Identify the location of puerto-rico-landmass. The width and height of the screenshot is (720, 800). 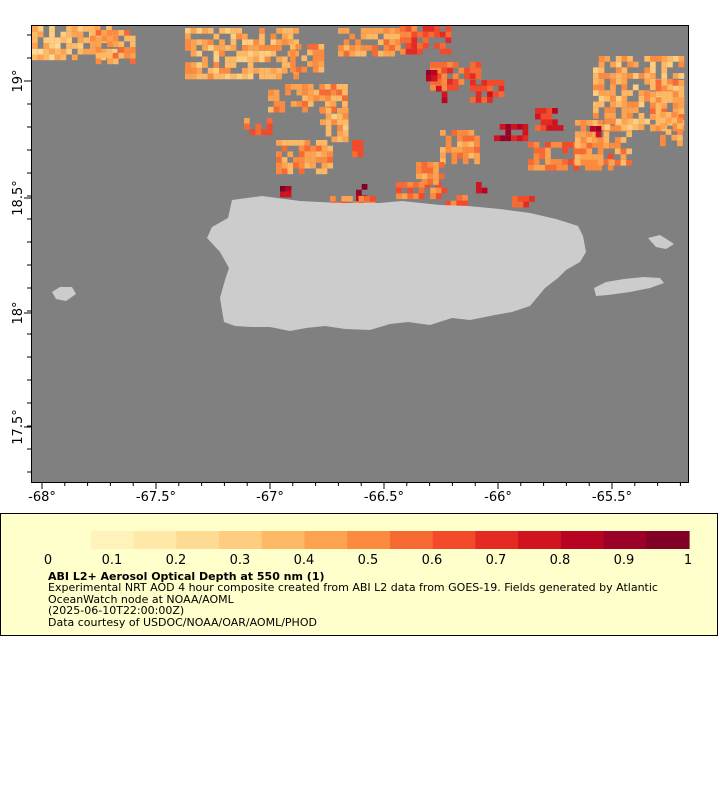
(396, 263).